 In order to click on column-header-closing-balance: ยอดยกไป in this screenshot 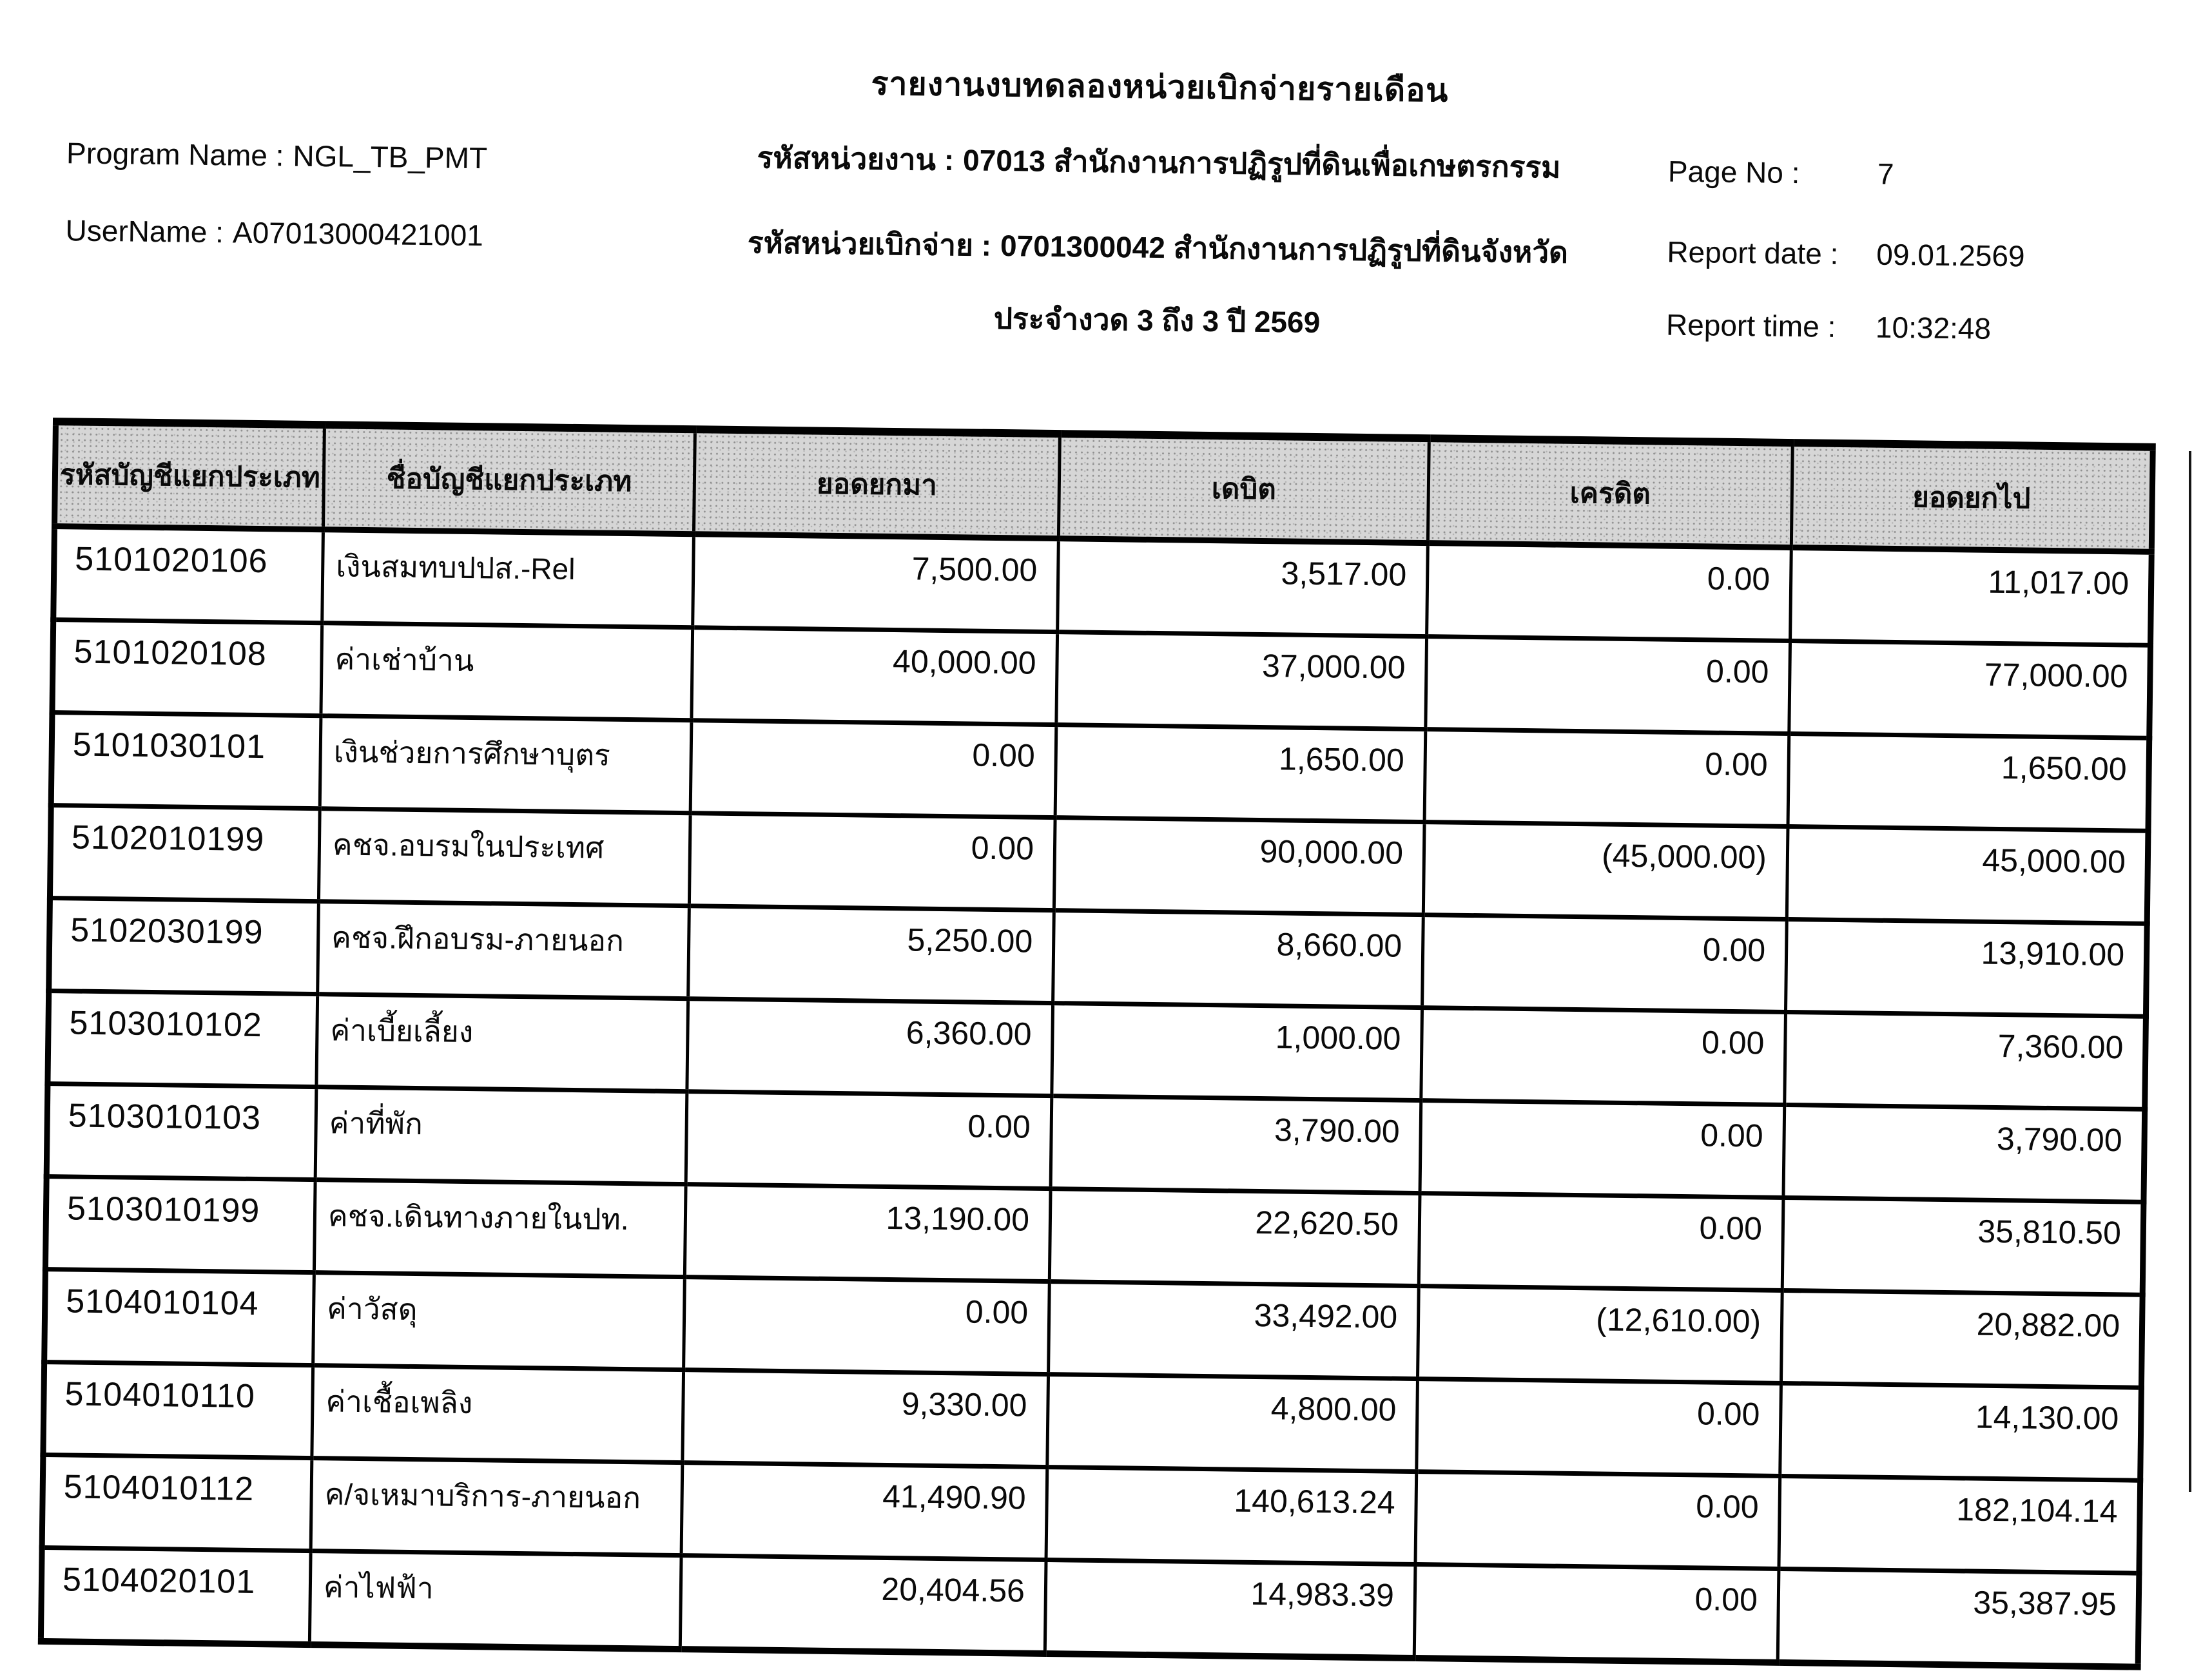, I will do `click(1972, 497)`.